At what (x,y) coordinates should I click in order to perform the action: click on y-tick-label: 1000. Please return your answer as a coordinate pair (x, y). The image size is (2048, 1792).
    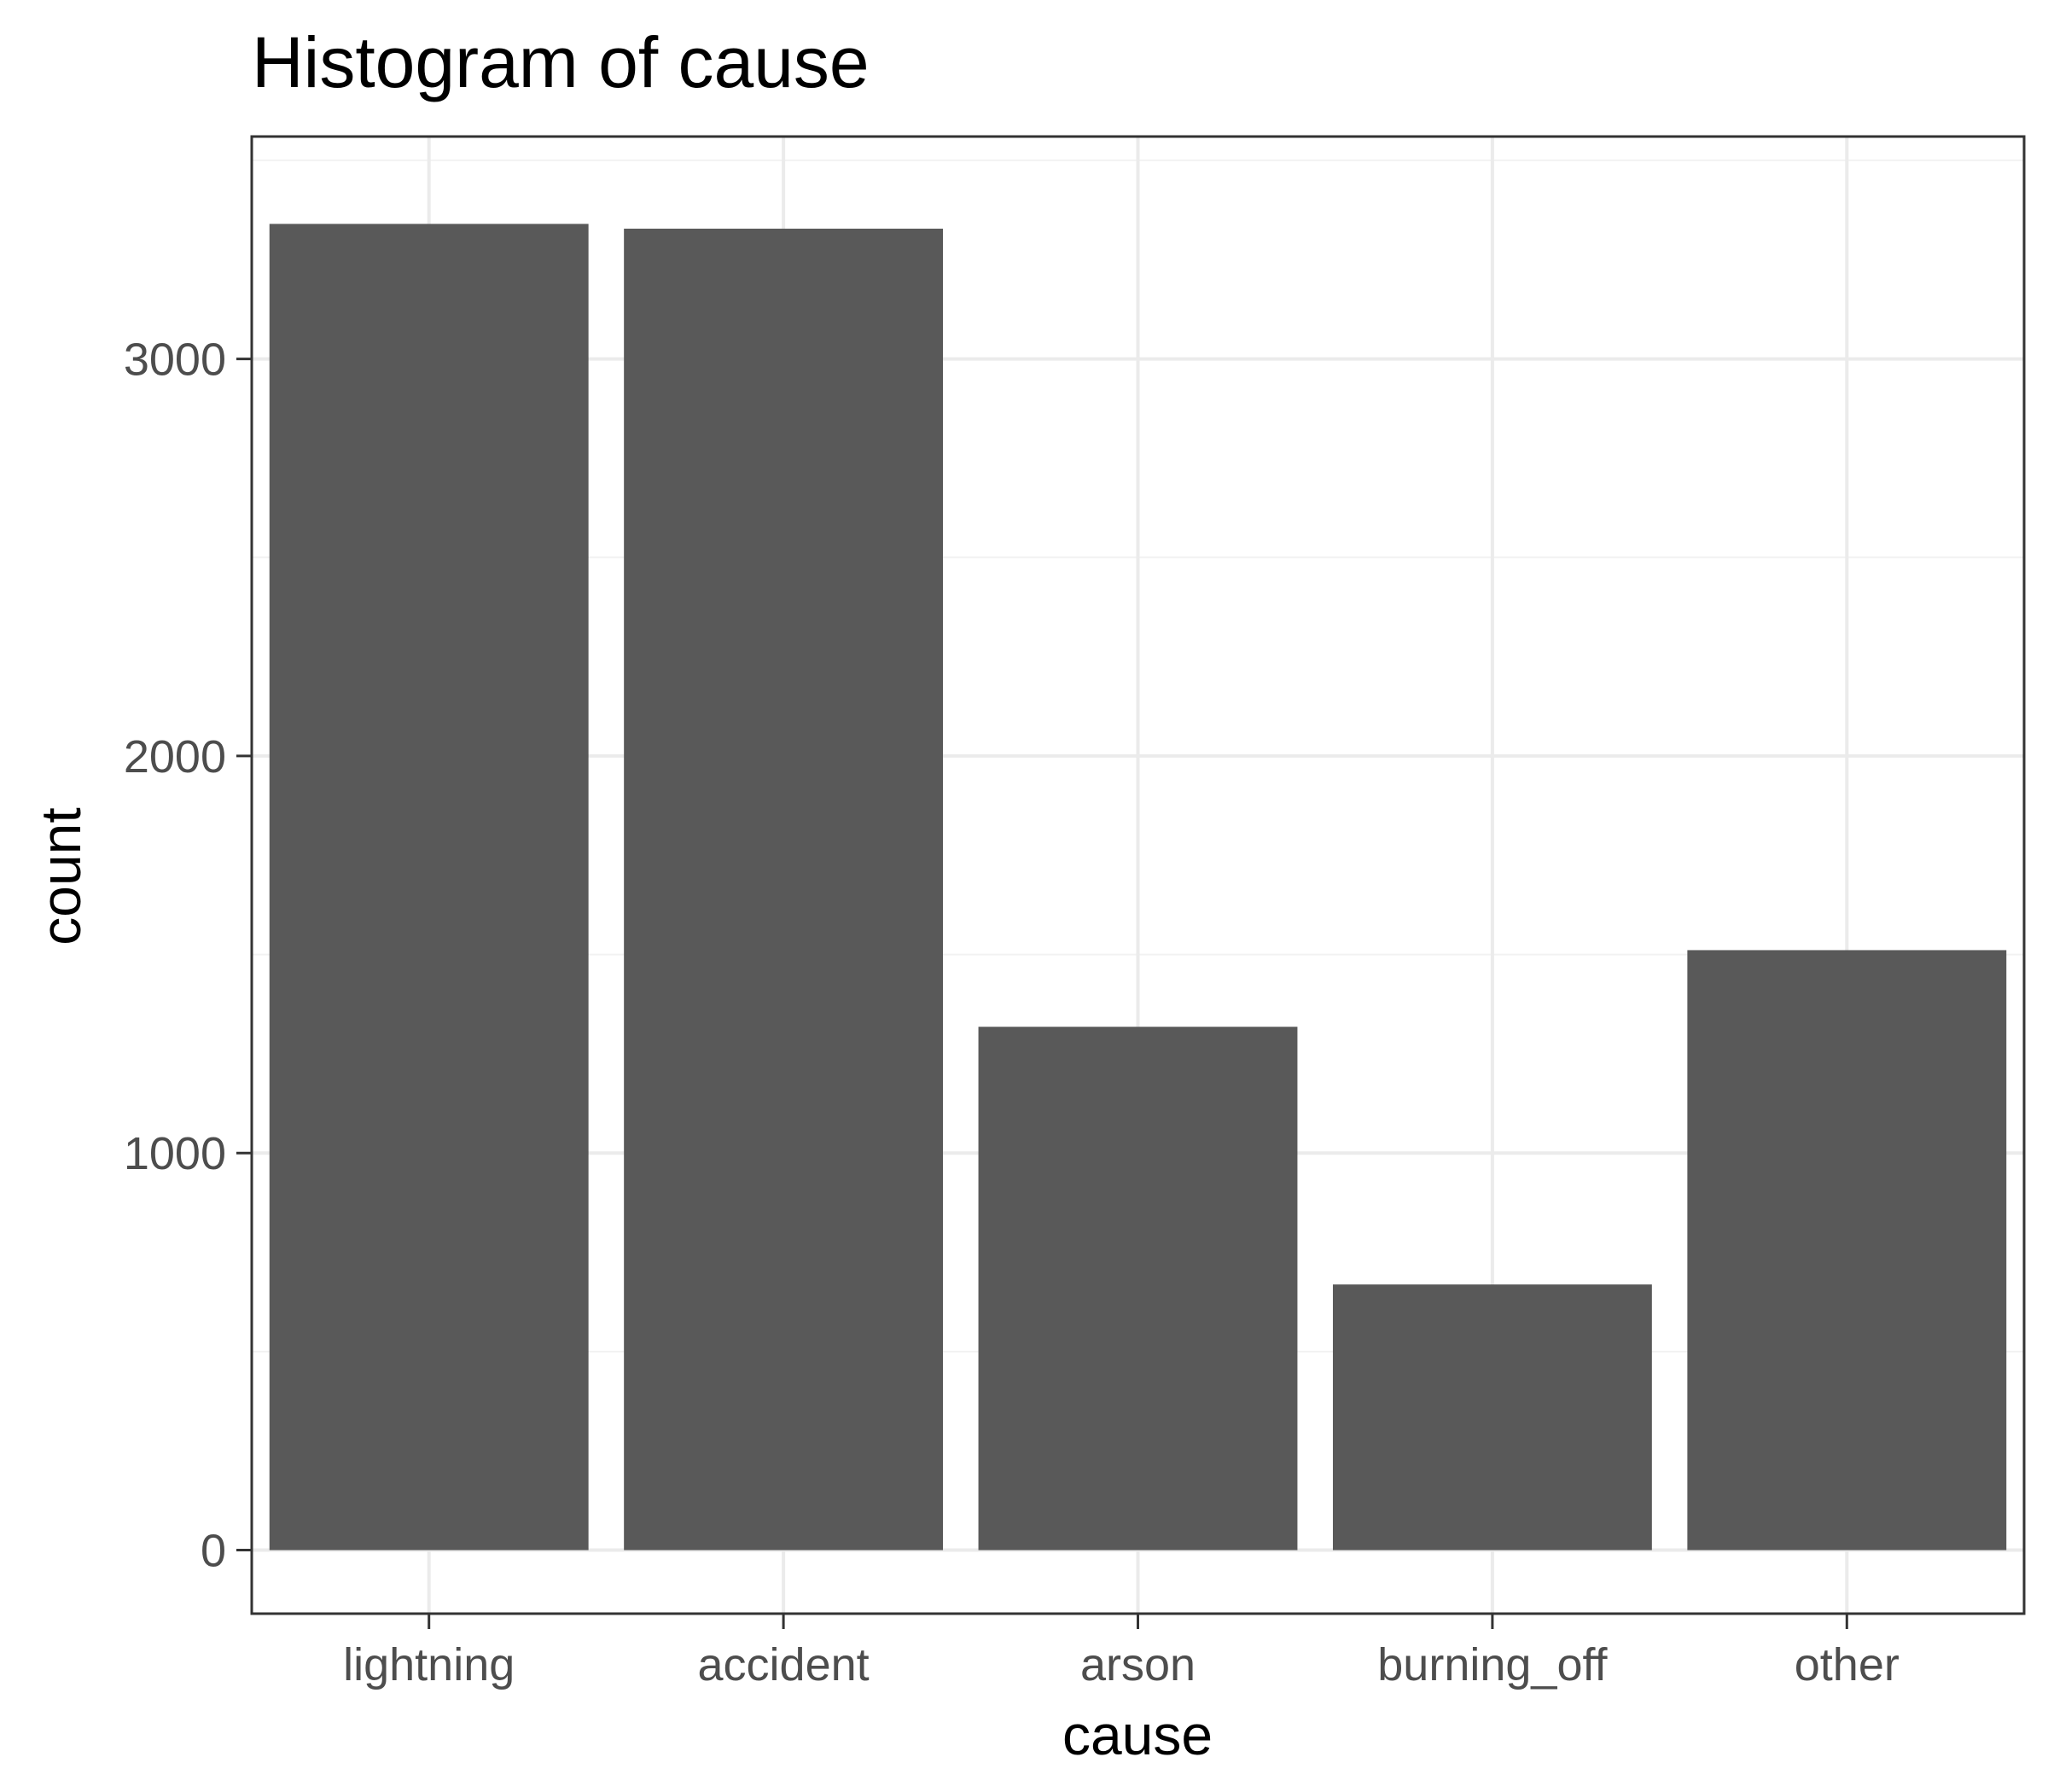
    Looking at the image, I should click on (175, 1153).